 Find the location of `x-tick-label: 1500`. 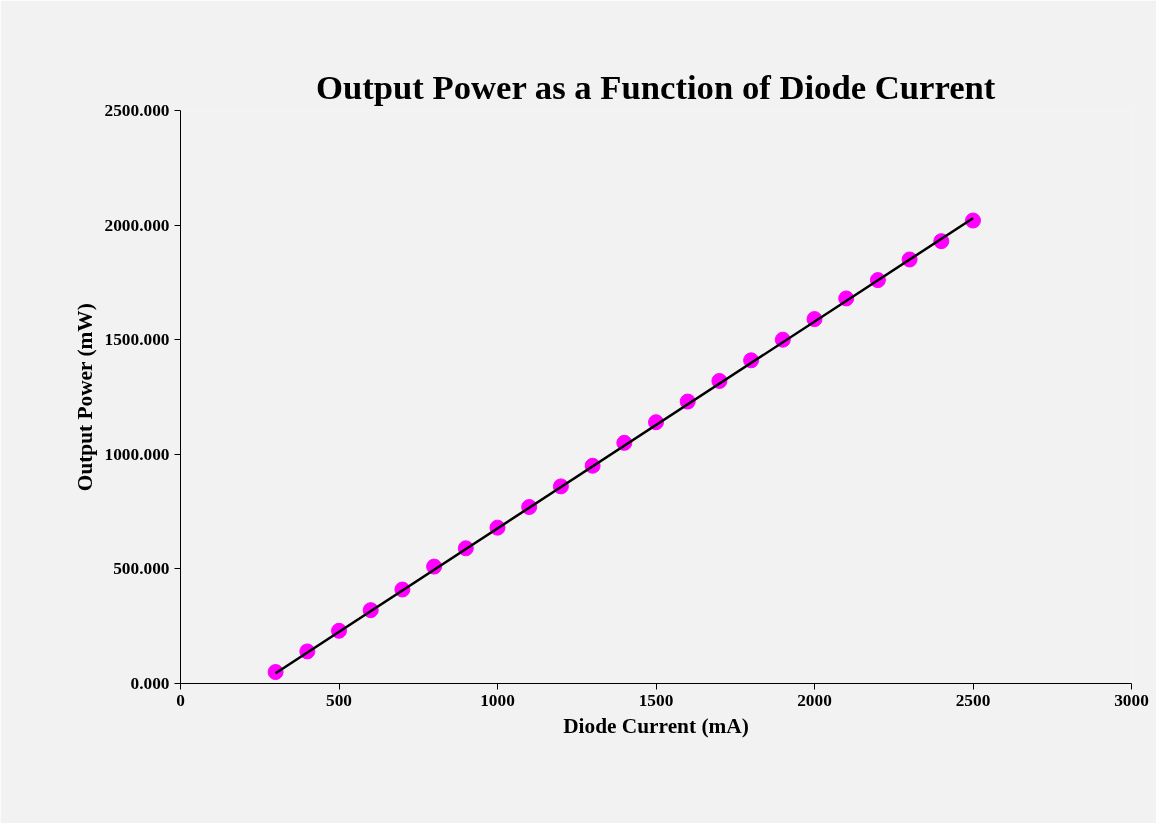

x-tick-label: 1500 is located at coordinates (656, 700).